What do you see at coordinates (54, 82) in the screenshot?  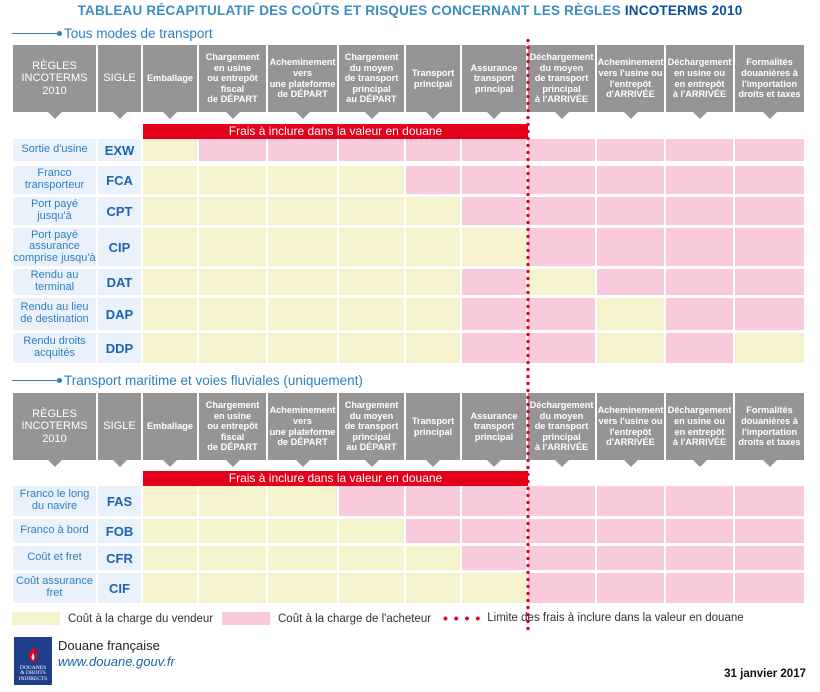 I see `header-regles-incoterms: RÈGLES INCOTERMS 2010` at bounding box center [54, 82].